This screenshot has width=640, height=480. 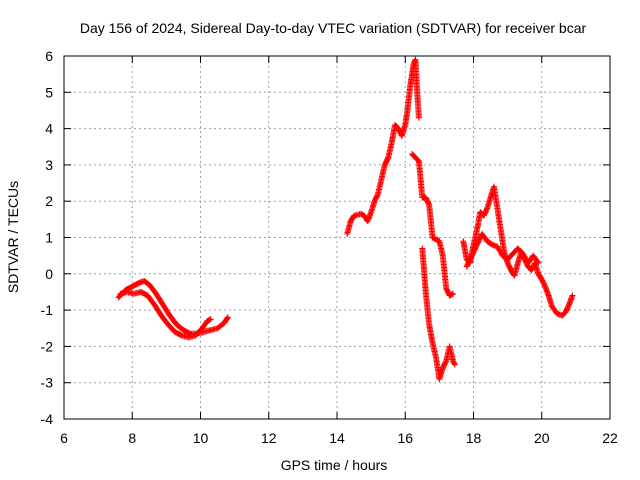 I want to click on y-tick-label: 6, so click(x=49, y=56).